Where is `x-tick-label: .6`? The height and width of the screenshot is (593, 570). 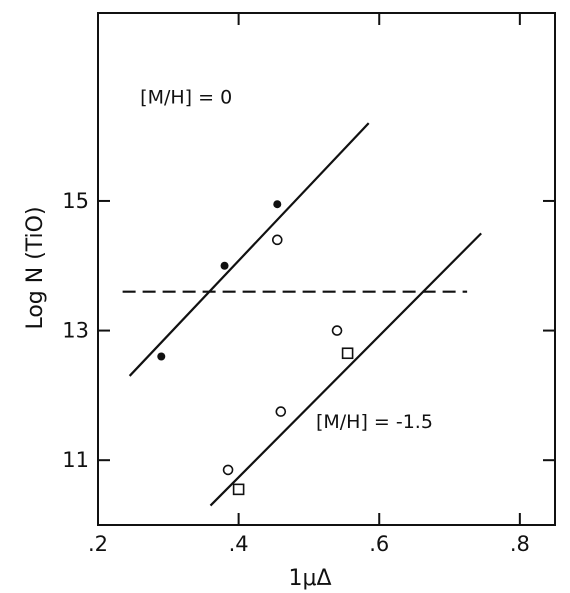
x-tick-label: .6 is located at coordinates (379, 544).